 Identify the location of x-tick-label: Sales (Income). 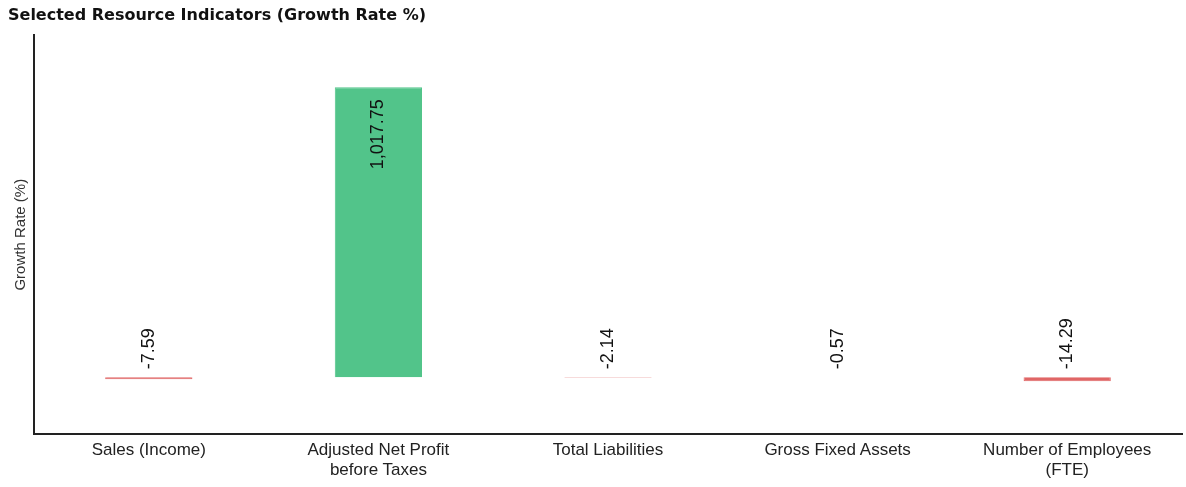
(148, 450).